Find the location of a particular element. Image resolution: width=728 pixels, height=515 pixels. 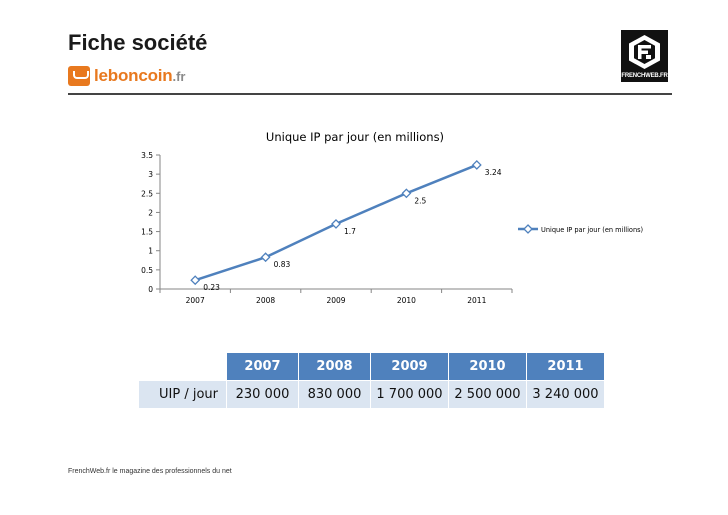

chart-title: Unique IP par jour (en millions) is located at coordinates (355, 137).